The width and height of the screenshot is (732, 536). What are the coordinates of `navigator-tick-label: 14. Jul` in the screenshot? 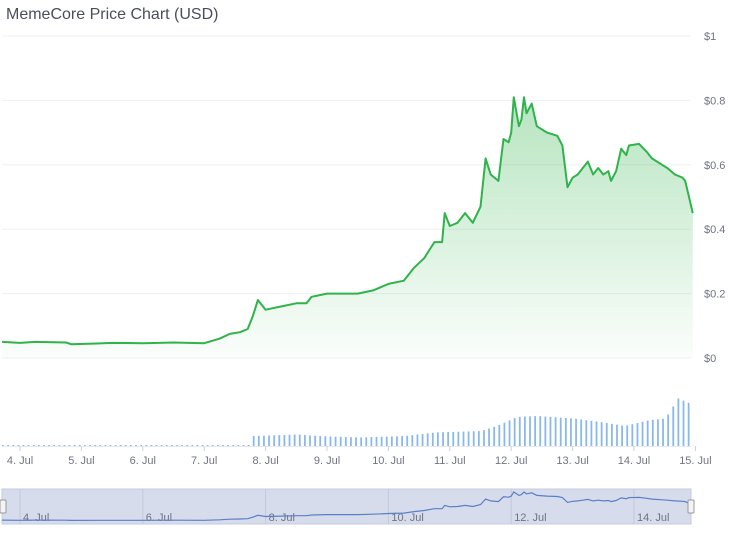 It's located at (653, 518).